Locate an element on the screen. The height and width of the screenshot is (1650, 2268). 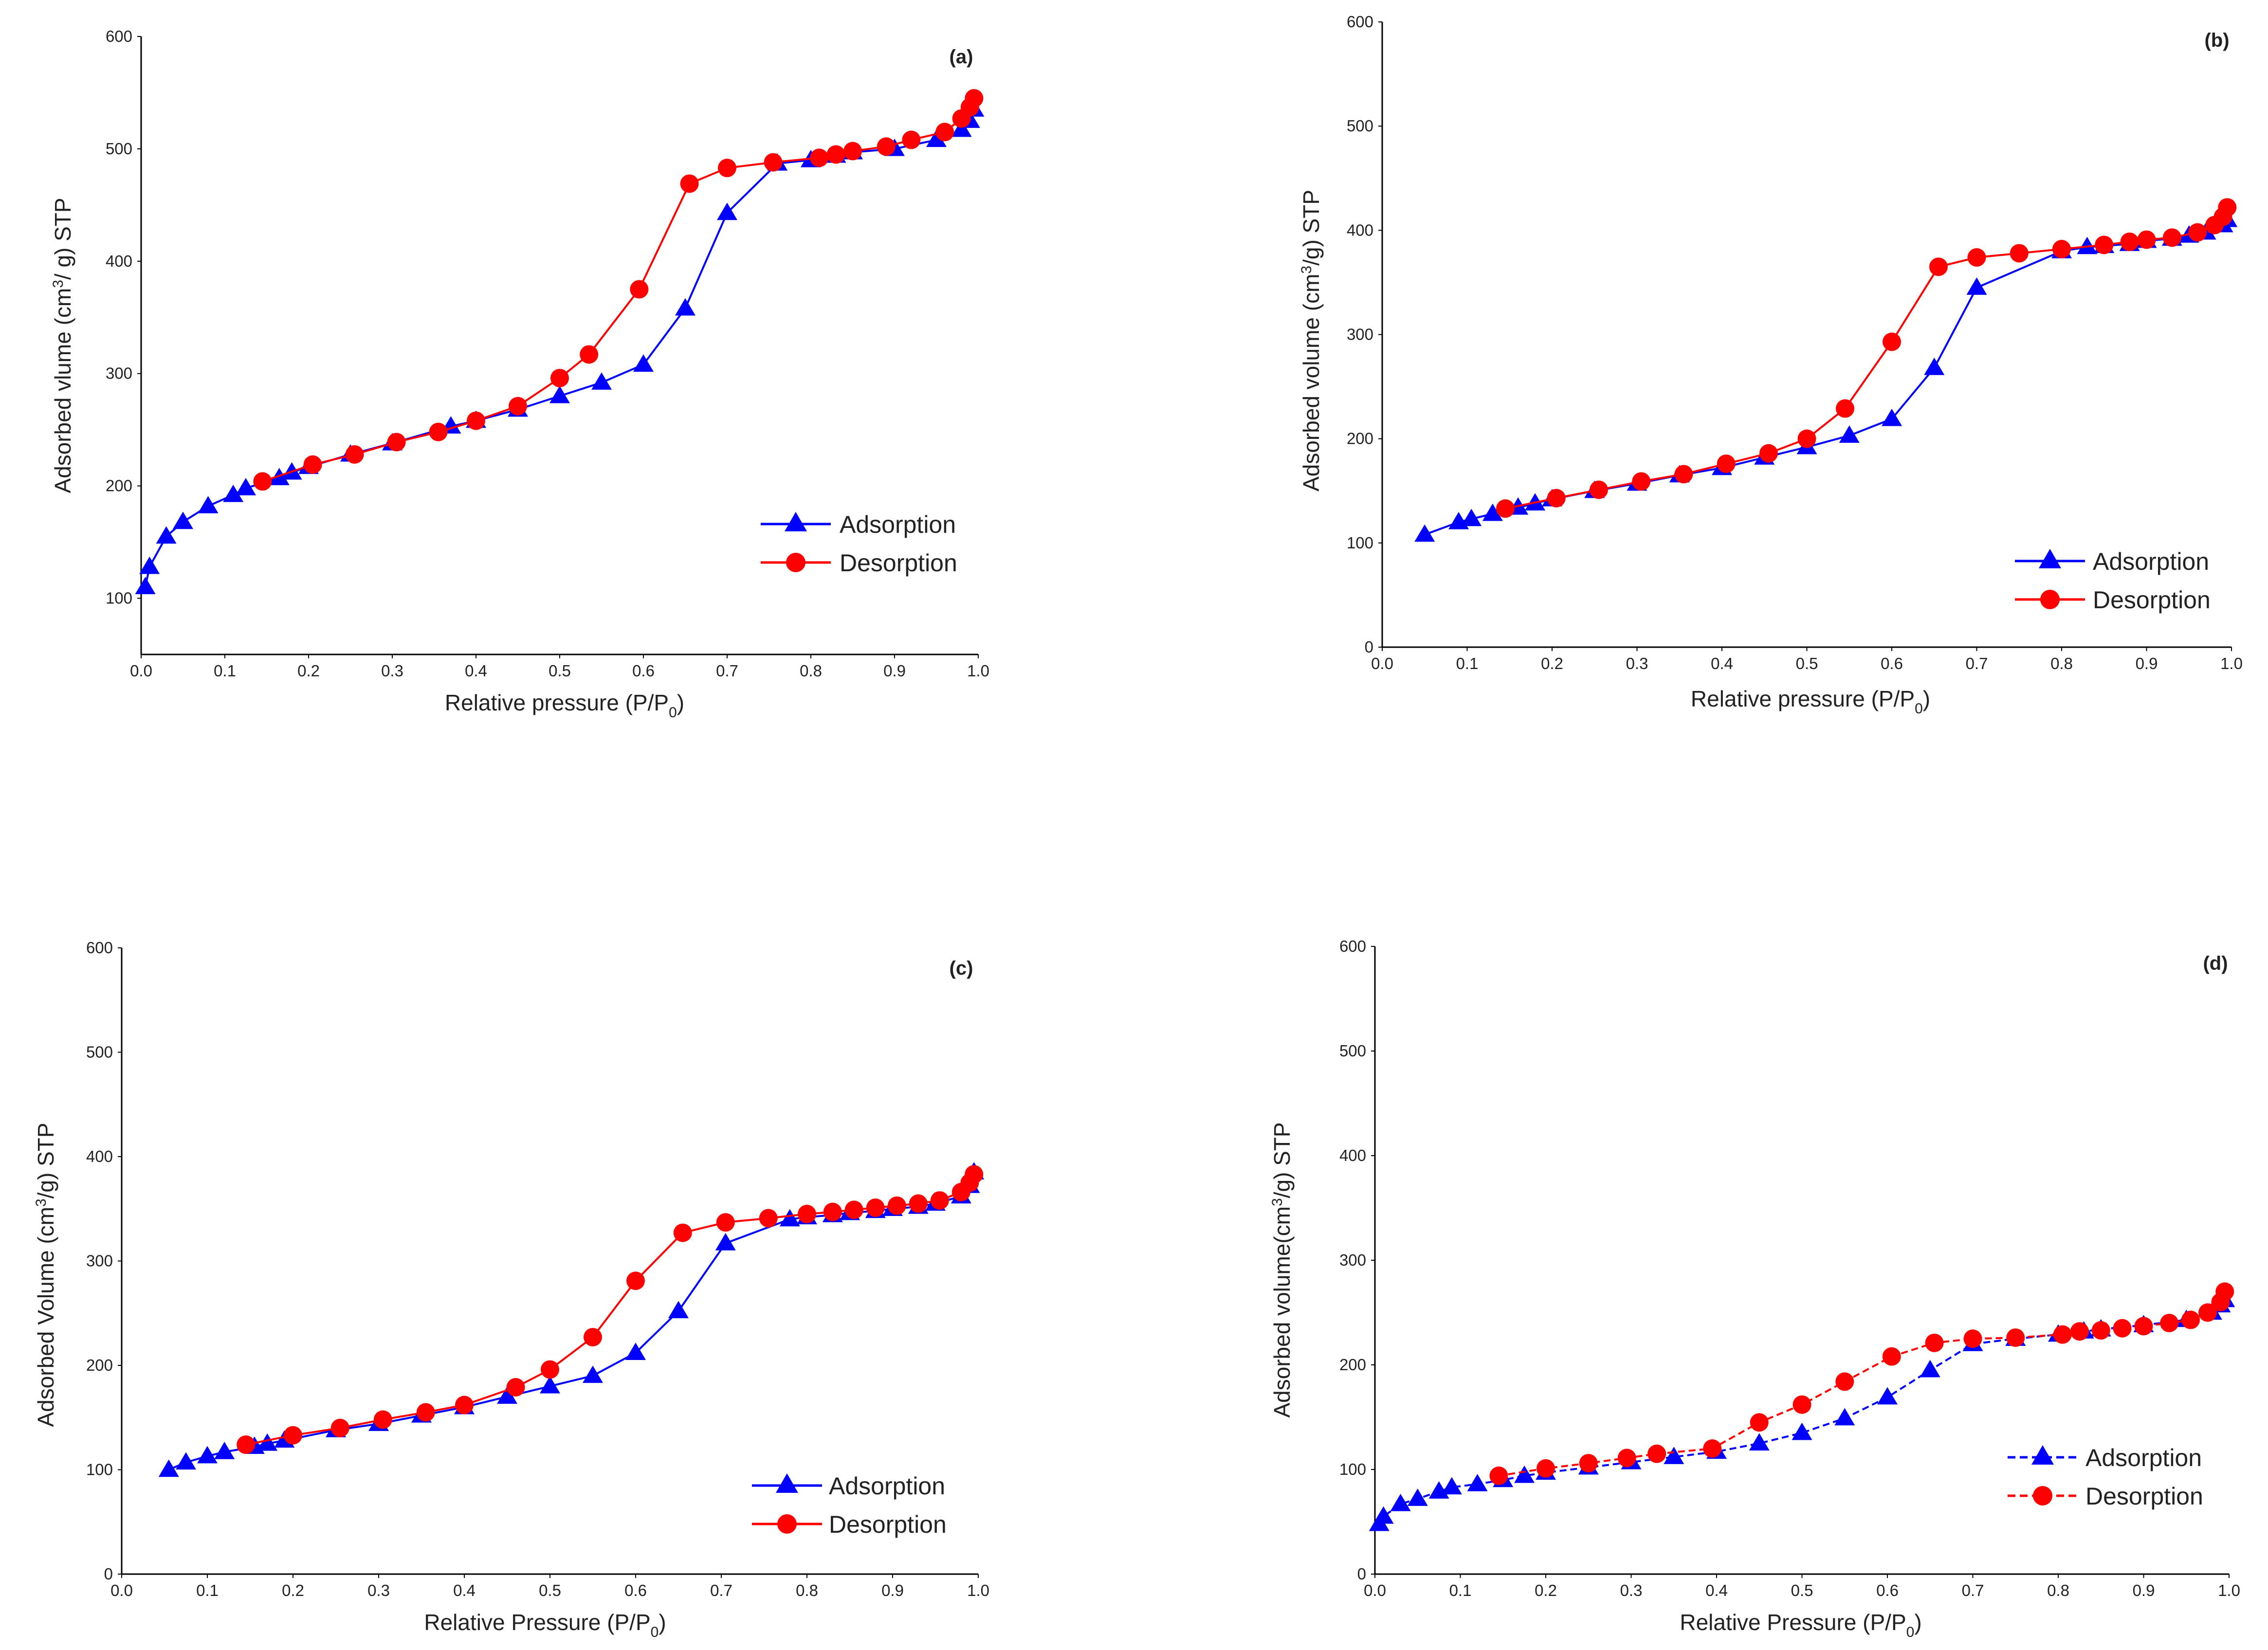
panel-d-plot is located at coordinates (1802, 1406).